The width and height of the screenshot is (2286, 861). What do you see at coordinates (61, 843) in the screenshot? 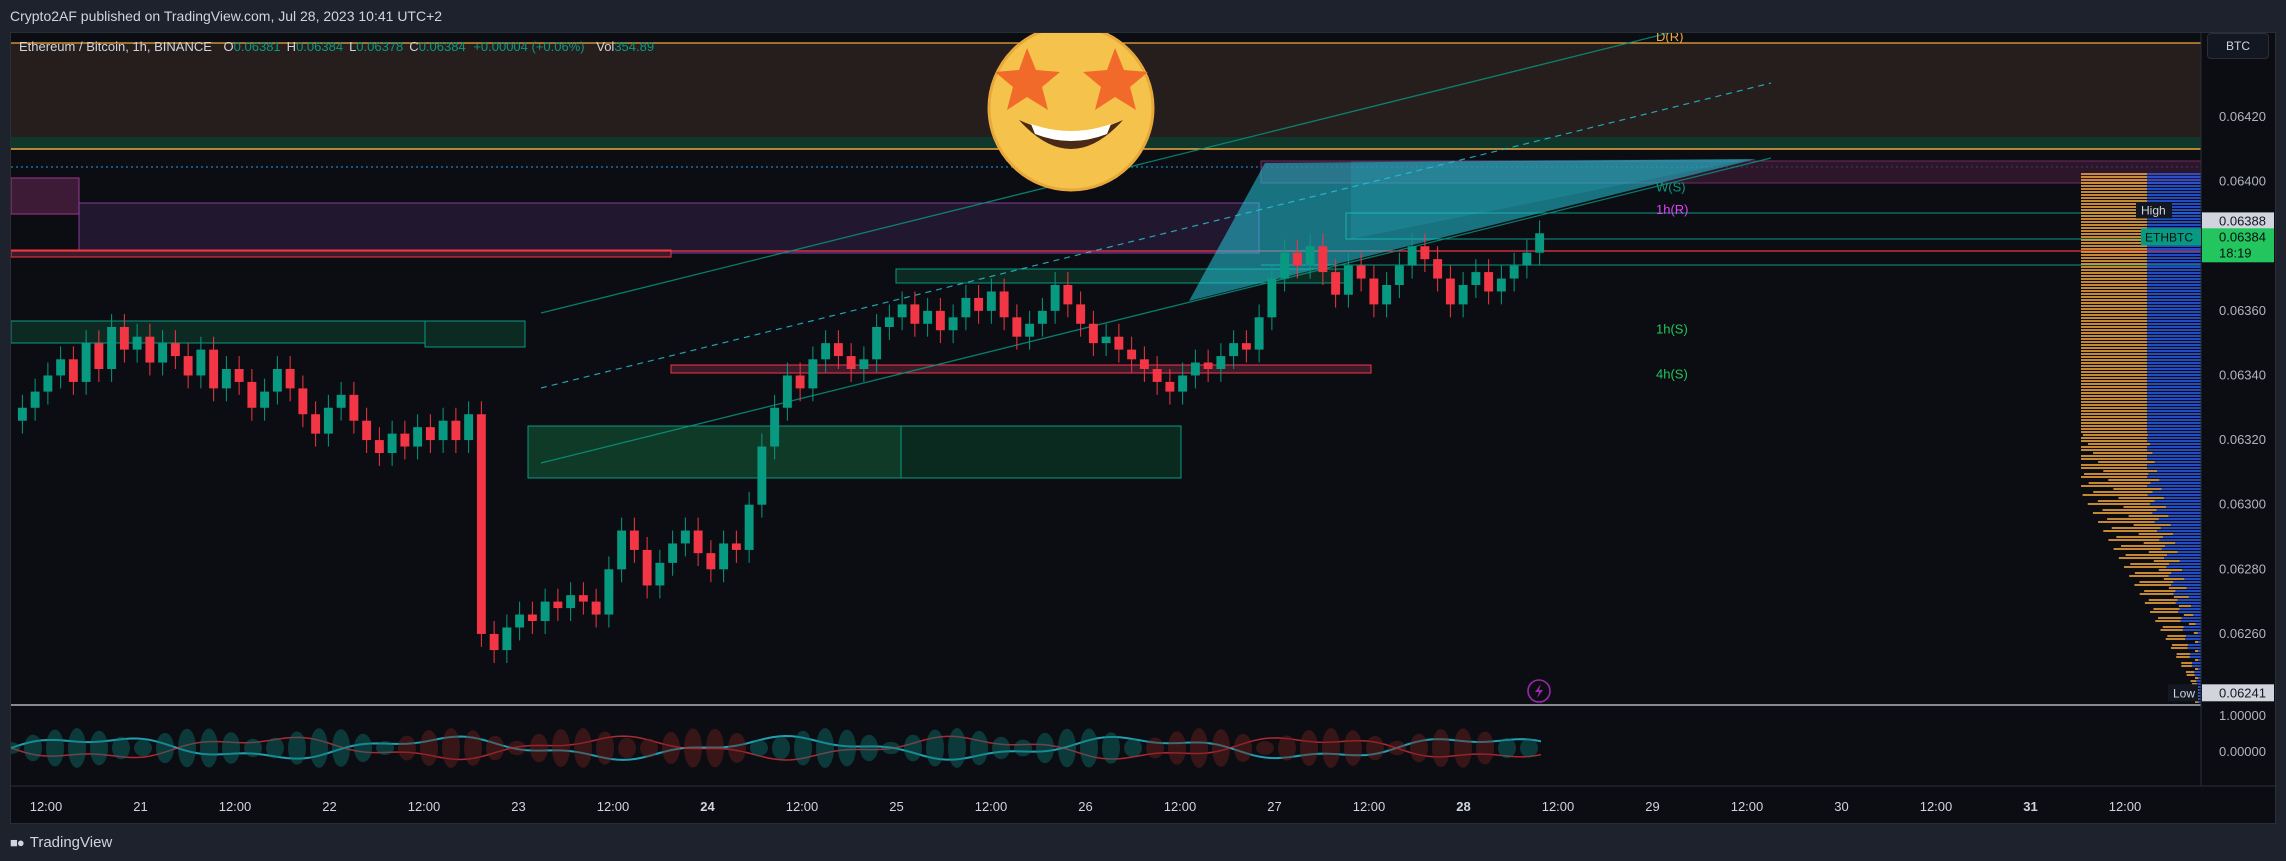
I see `footer-brand: ■● TradingView` at bounding box center [61, 843].